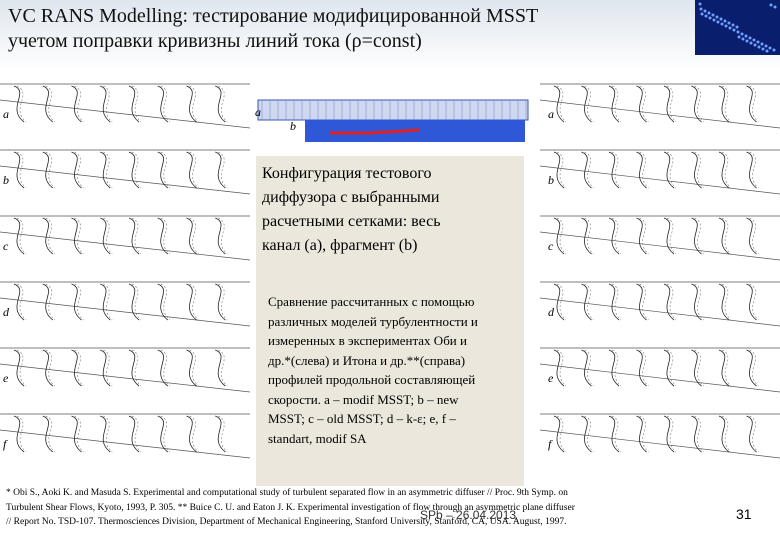  Describe the element at coordinates (363, 399) in the screenshot. I see `comparison-line: скорости. a – modif MSST; b – new` at that location.